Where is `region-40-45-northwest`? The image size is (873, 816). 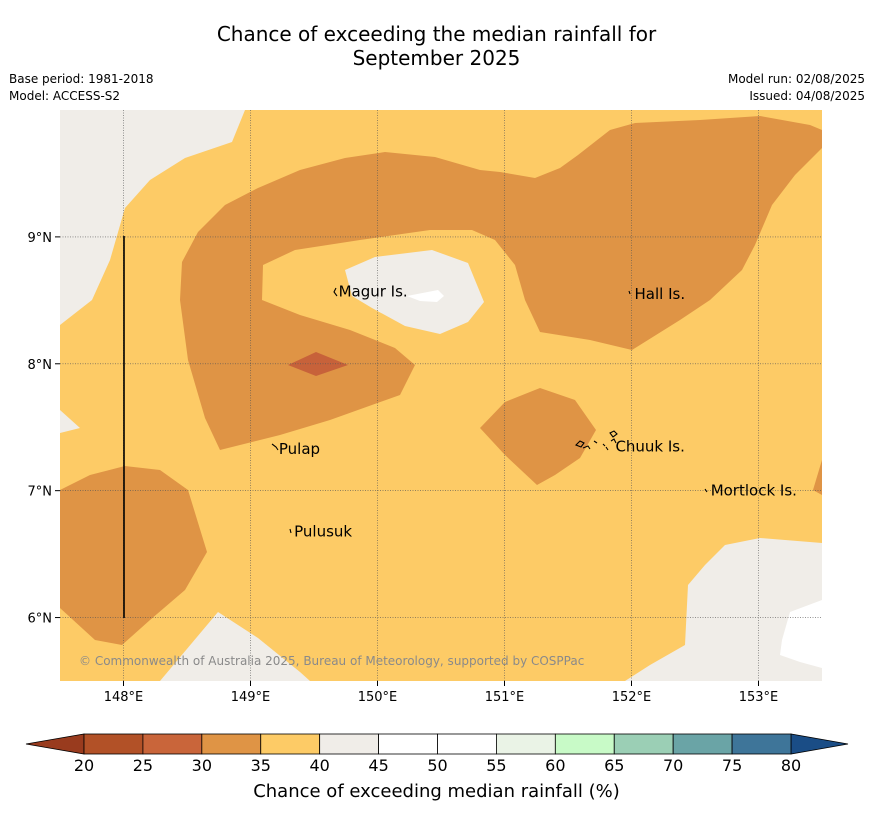 region-40-45-northwest is located at coordinates (152, 217).